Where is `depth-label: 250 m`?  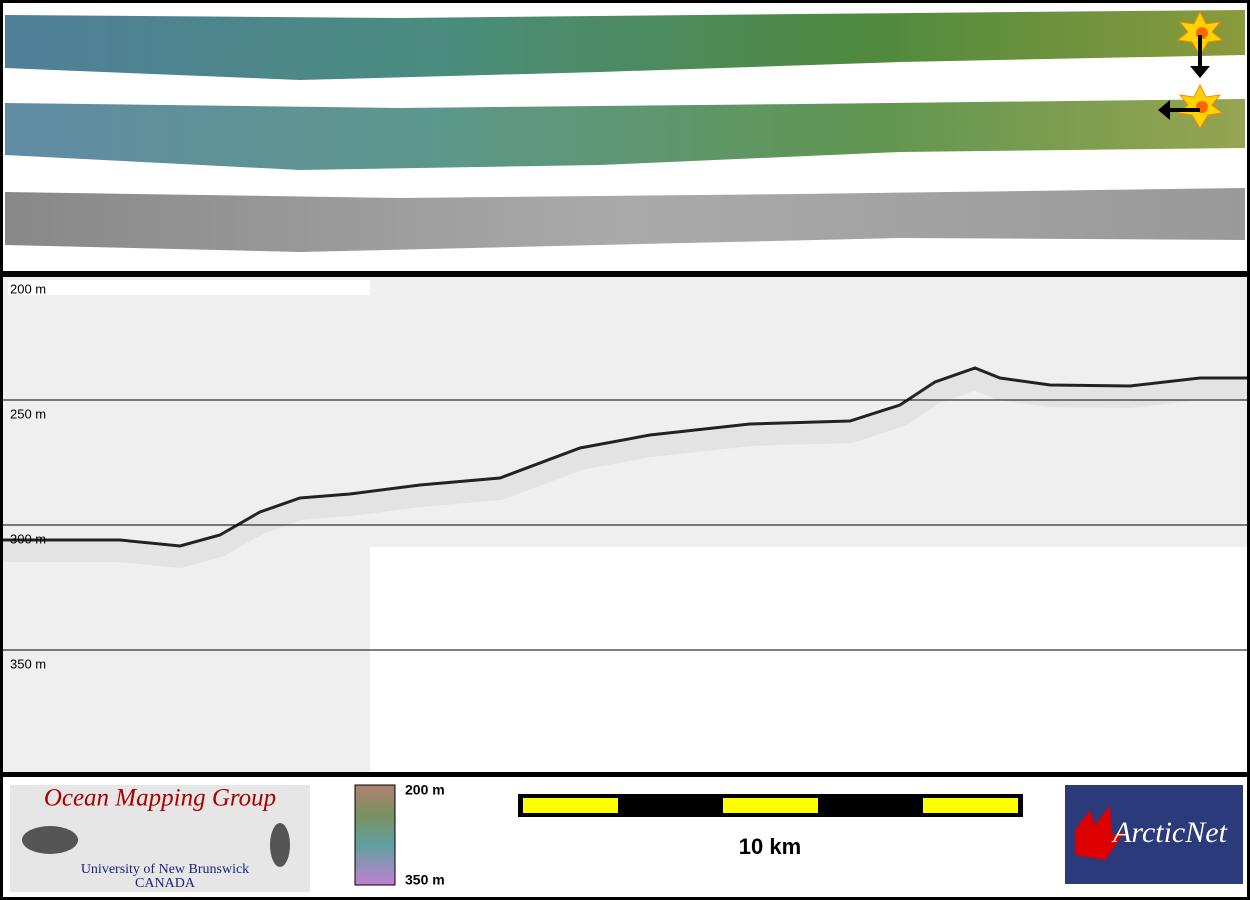
depth-label: 250 m is located at coordinates (28, 413).